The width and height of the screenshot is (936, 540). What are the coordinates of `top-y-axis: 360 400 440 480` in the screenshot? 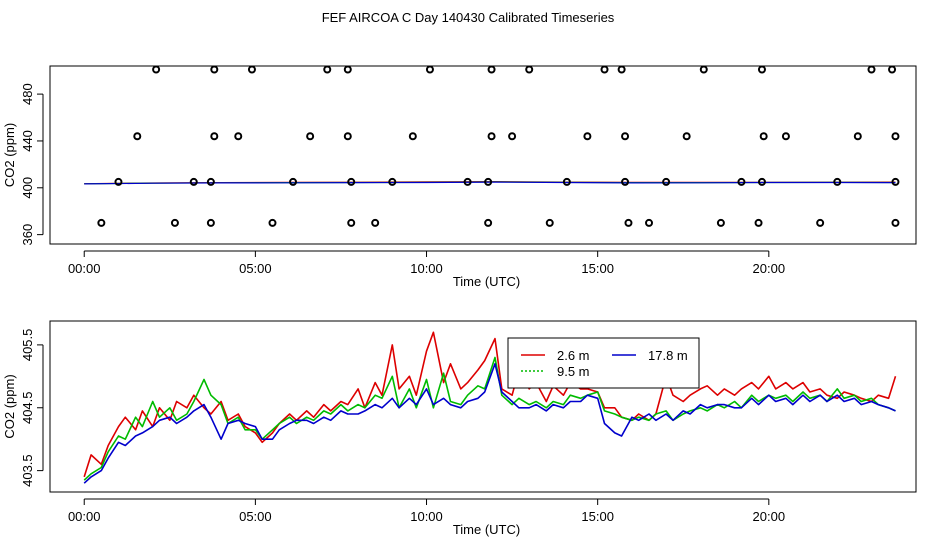 It's located at (32, 164).